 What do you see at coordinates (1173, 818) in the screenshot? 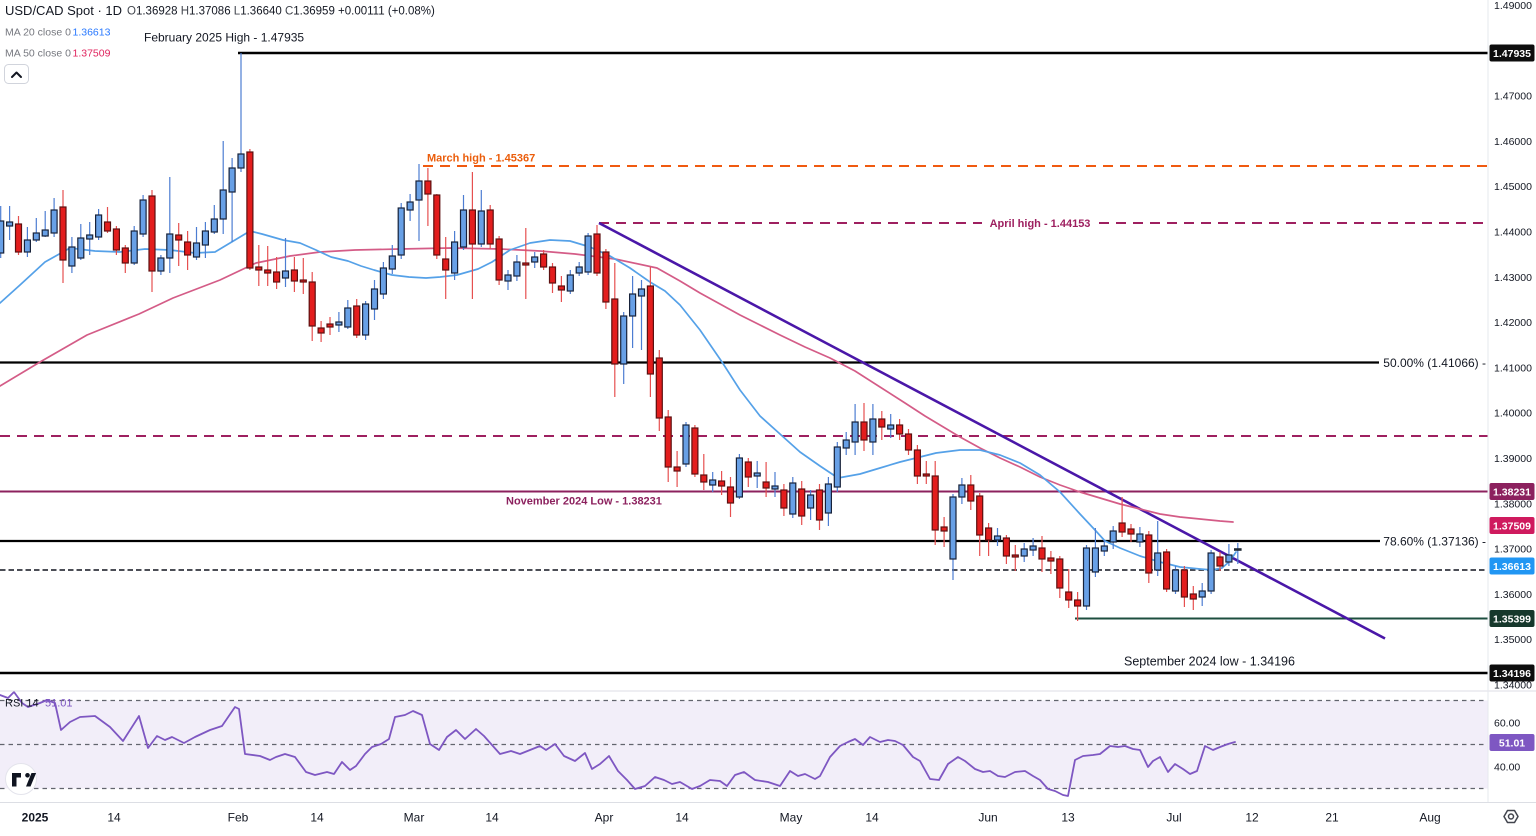
I see `svg-text: Jul` at bounding box center [1173, 818].